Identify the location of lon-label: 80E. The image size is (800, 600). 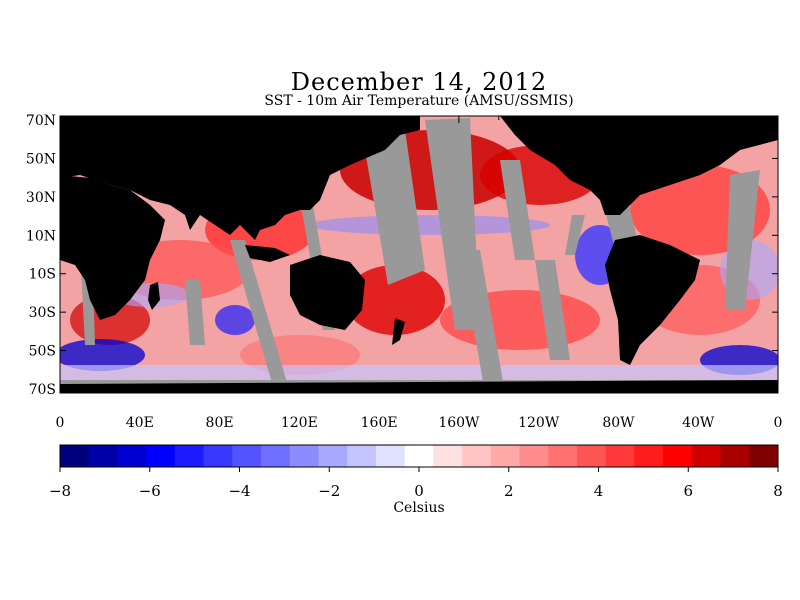
(220, 423).